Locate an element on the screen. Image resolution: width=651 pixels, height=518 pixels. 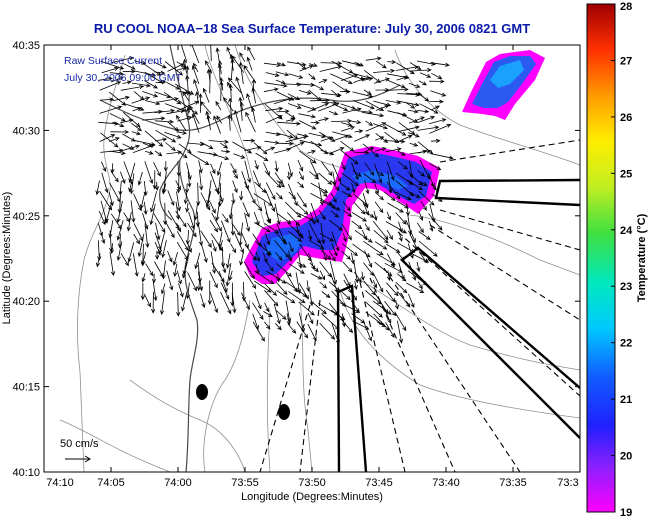
x-tick-label: 73:40 is located at coordinates (446, 483).